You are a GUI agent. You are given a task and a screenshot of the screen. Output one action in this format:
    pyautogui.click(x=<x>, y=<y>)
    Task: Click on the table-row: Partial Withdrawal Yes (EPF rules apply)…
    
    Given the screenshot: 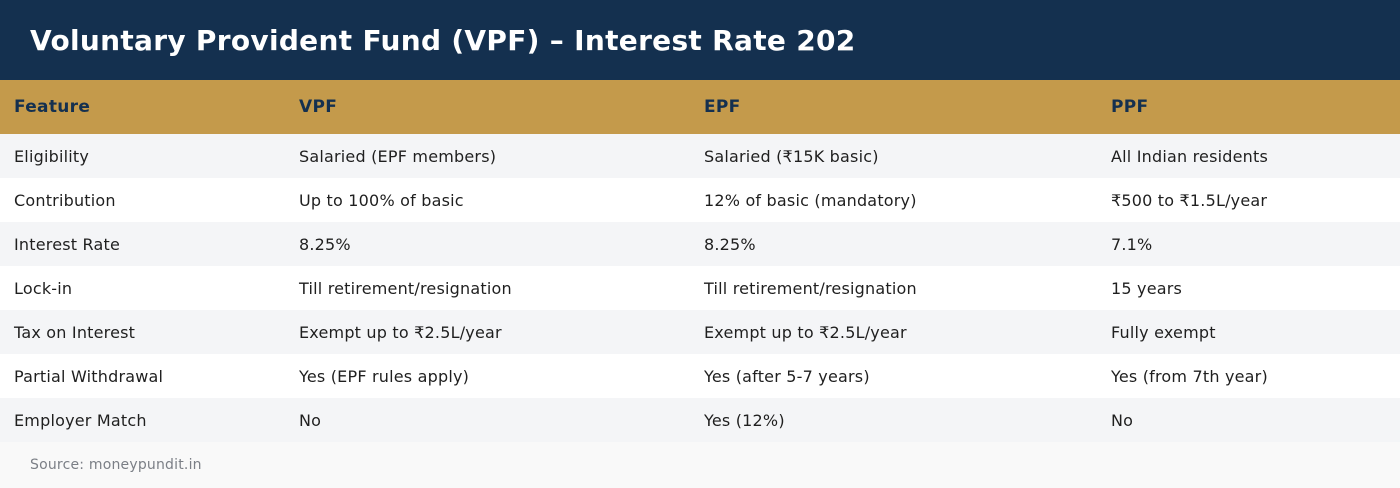 What is the action you would take?
    pyautogui.click(x=700, y=376)
    